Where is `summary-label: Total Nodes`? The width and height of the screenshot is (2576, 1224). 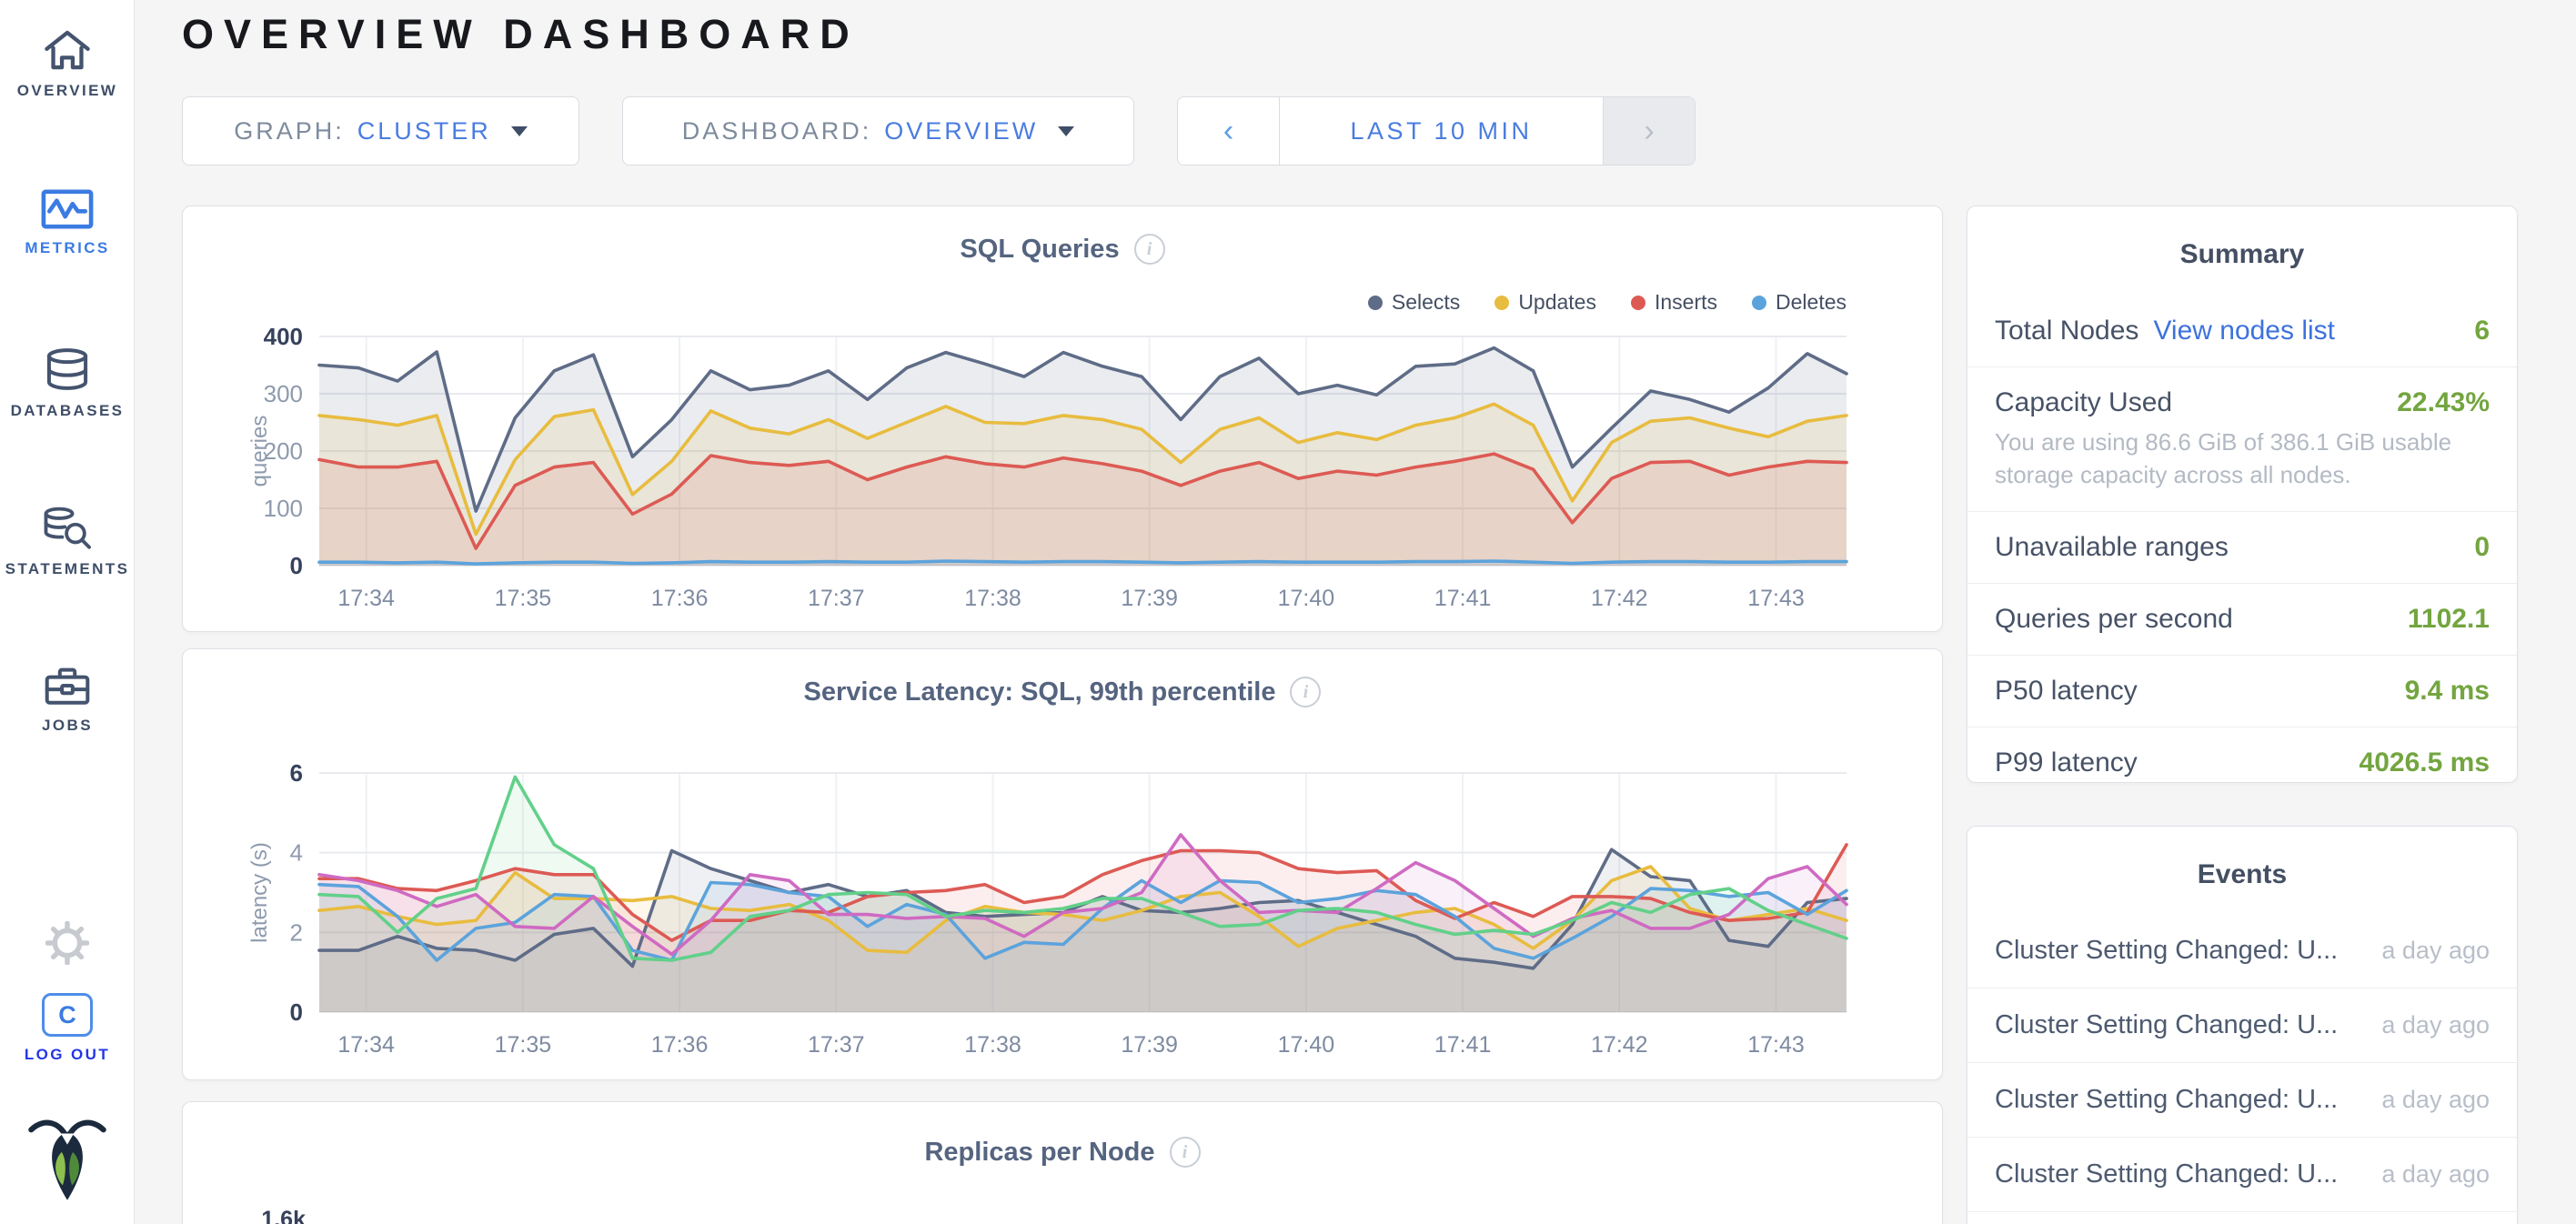 summary-label: Total Nodes is located at coordinates (2067, 331).